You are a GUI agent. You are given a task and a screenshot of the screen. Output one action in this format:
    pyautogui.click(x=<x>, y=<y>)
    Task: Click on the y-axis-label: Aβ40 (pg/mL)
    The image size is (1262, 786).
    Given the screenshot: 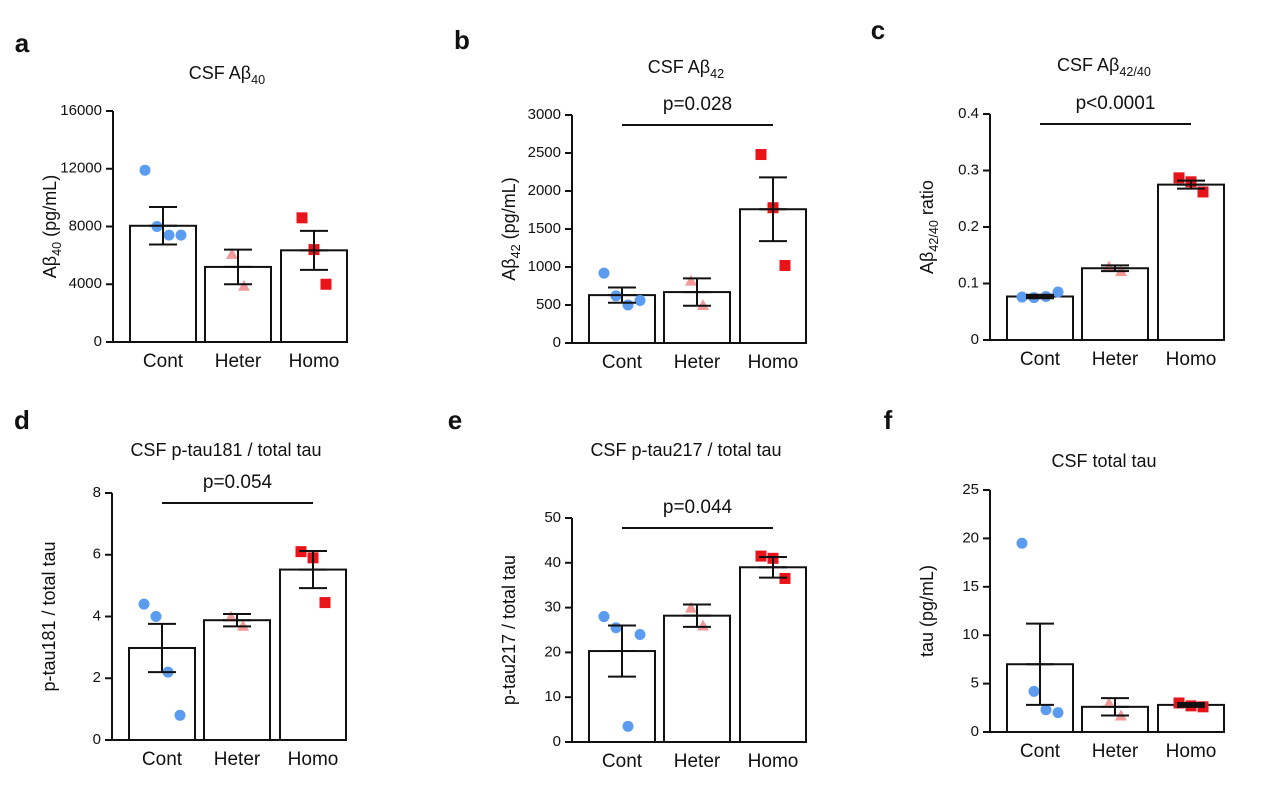 What is the action you would take?
    pyautogui.click(x=52, y=226)
    